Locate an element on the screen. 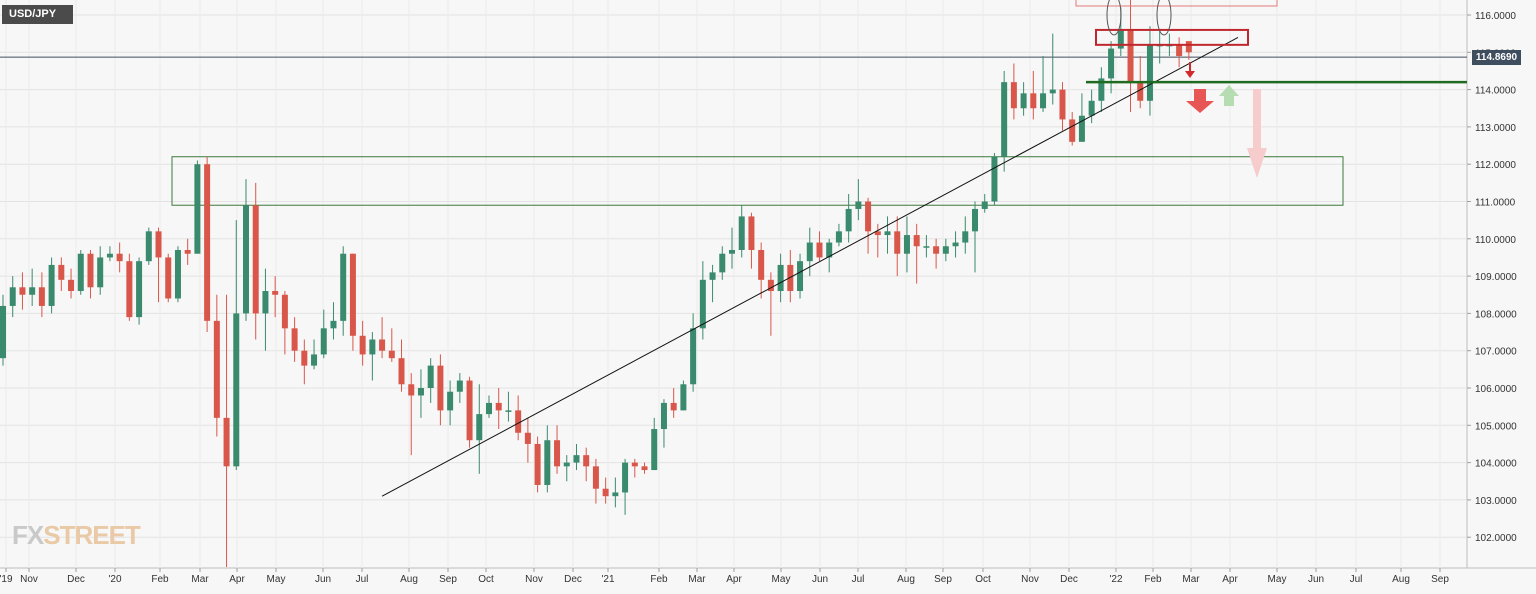 The image size is (1536, 594). resistance-box is located at coordinates (1172, 37).